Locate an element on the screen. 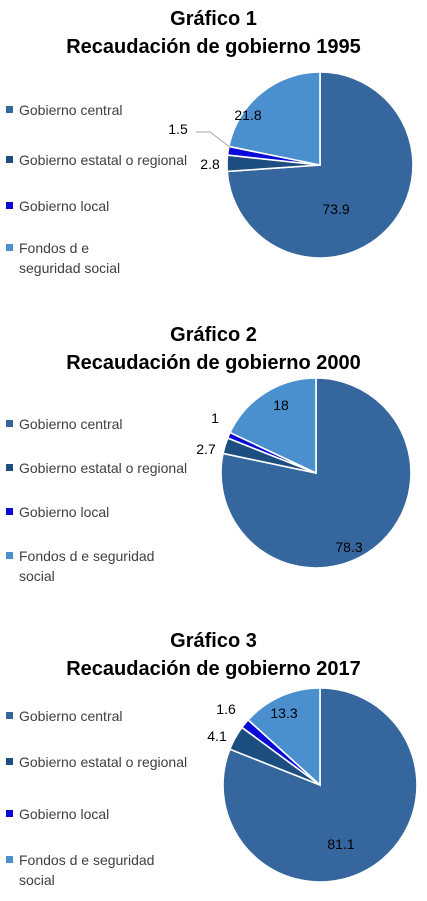 This screenshot has width=427, height=901. chart-3-pie: 81.1 4.1 1.6 13.3 is located at coordinates (312, 785).